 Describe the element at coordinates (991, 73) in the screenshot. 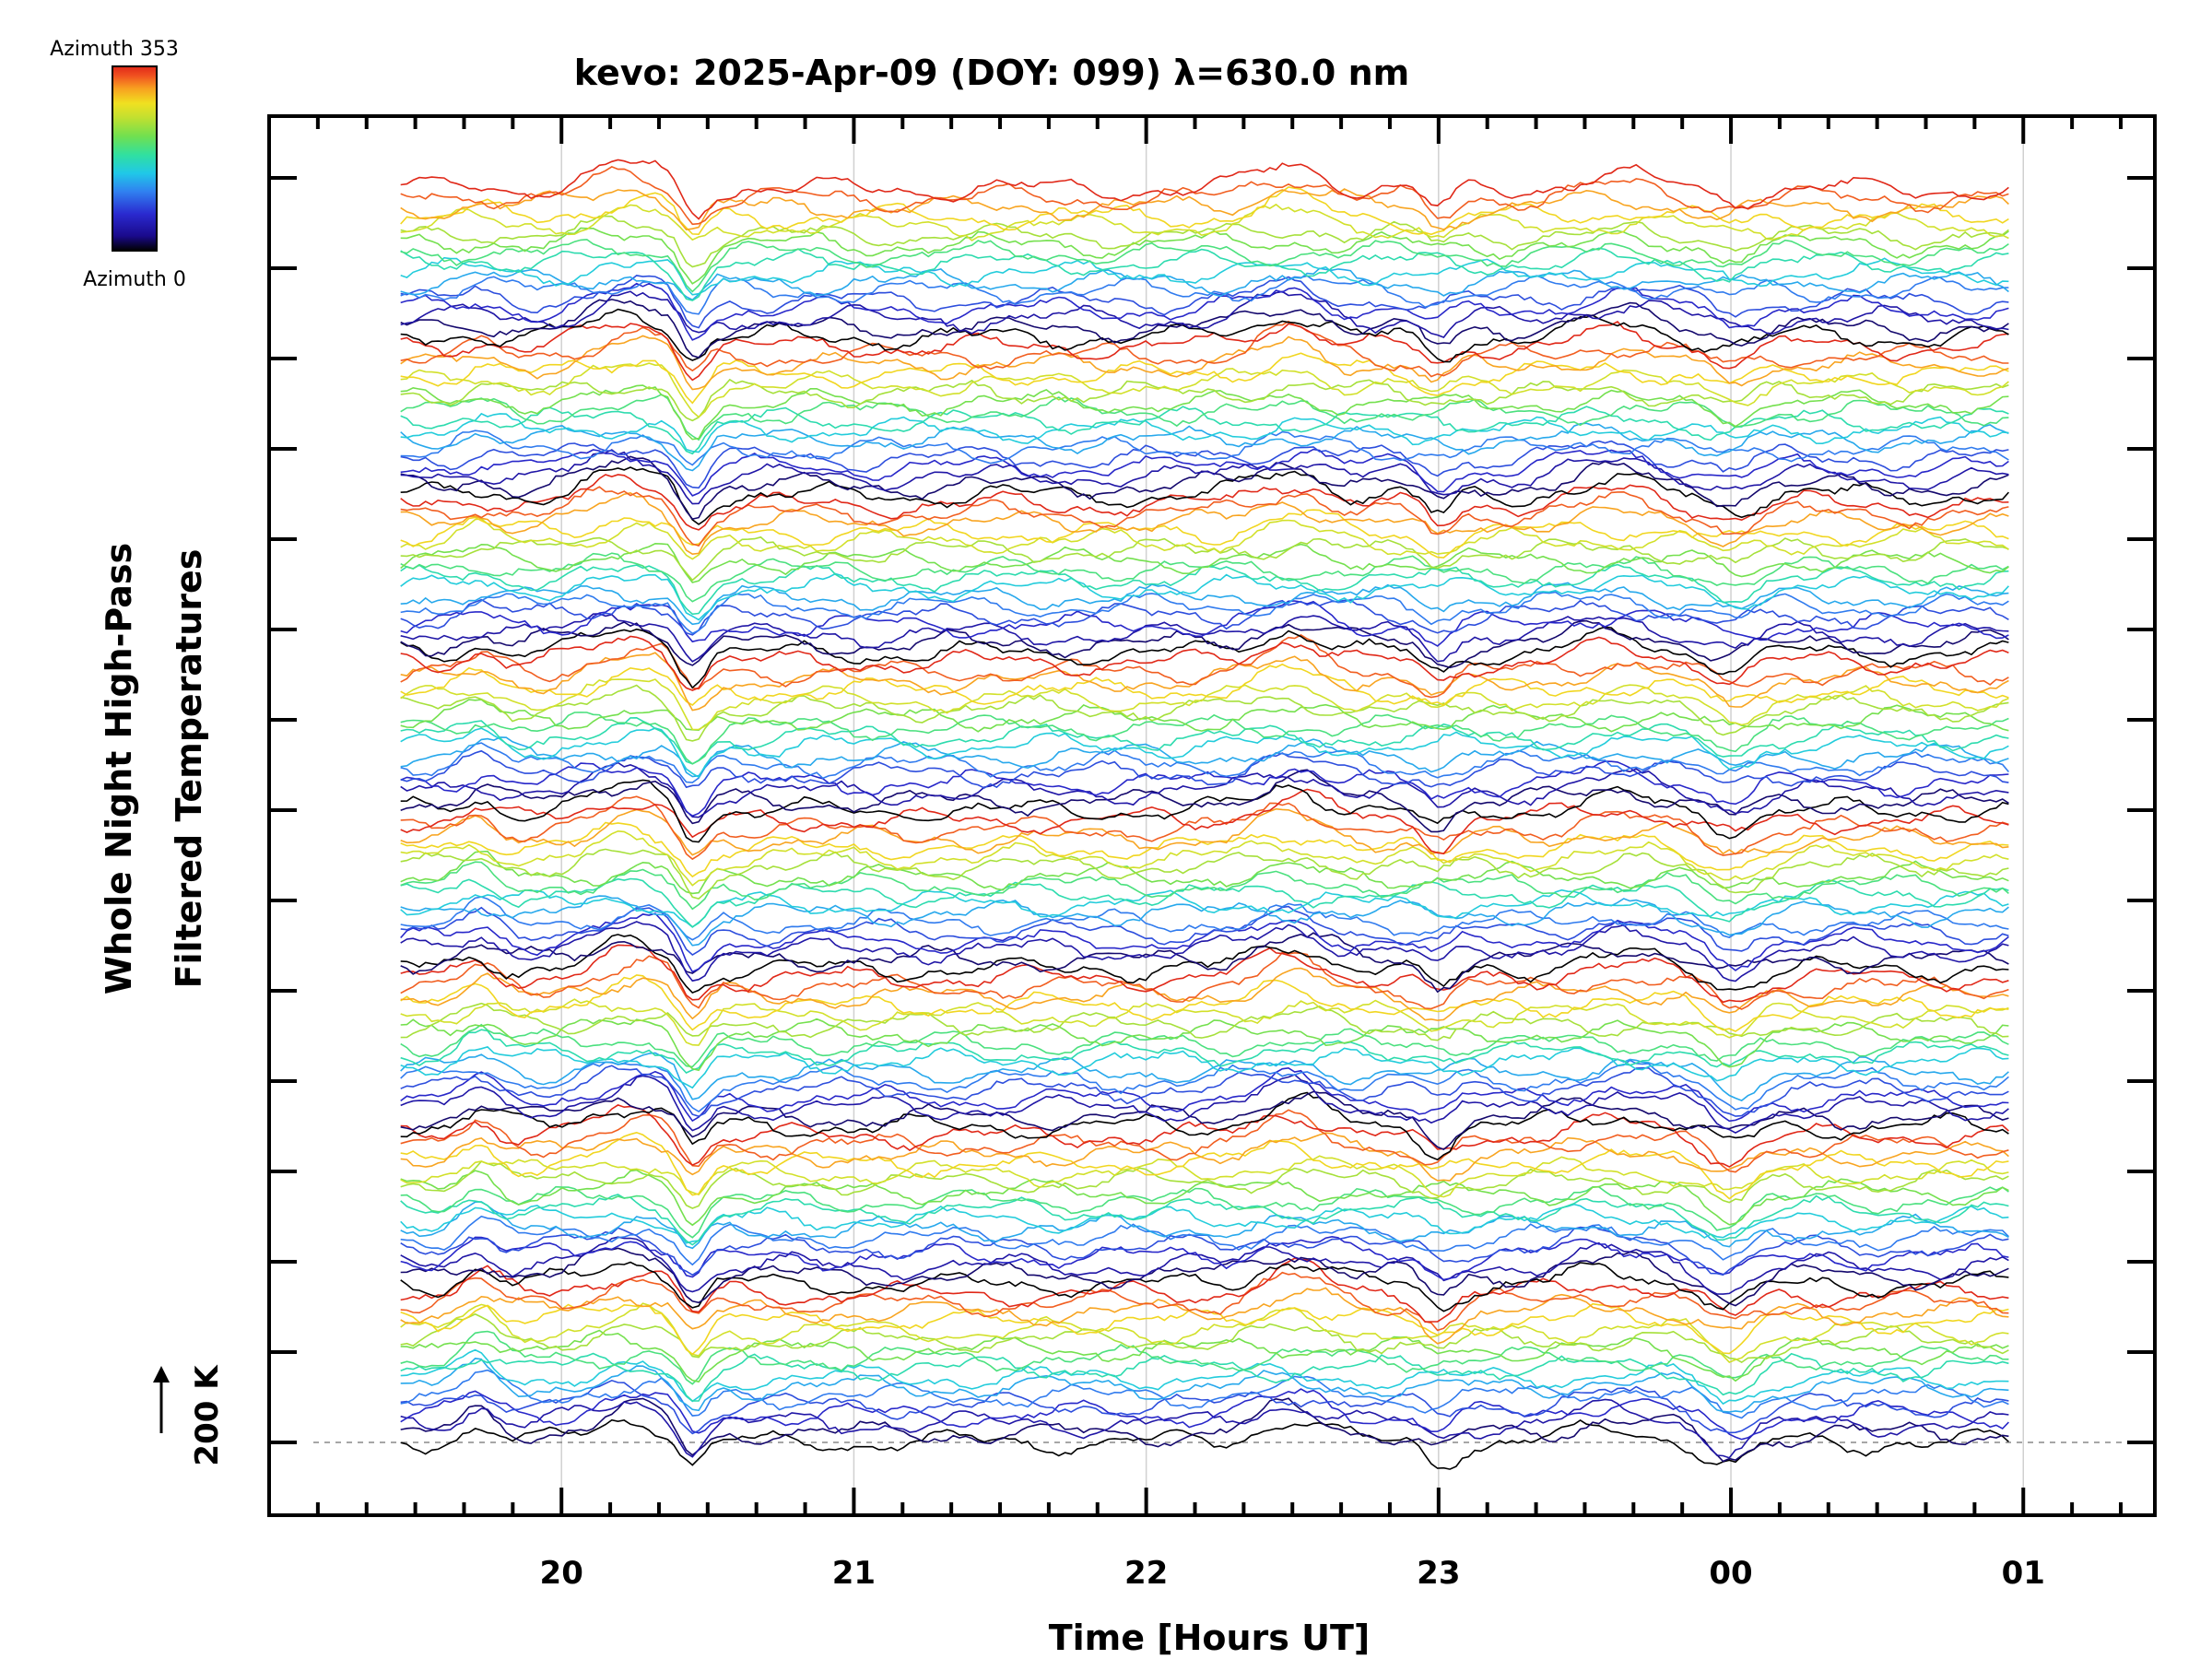

I see `chart-title: kevo: 2025-Apr-09 (DOY: 099) λ=630.0 nm` at that location.